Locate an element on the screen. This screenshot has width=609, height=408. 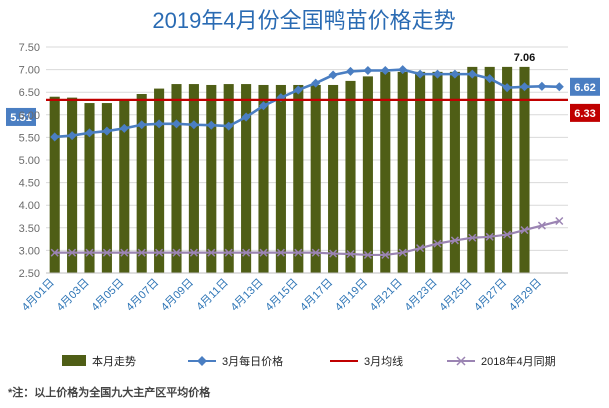
legend-layer: 本月走势 3月每日价格 3月均线 2018年4月同期 is located at coordinates (309, 361).